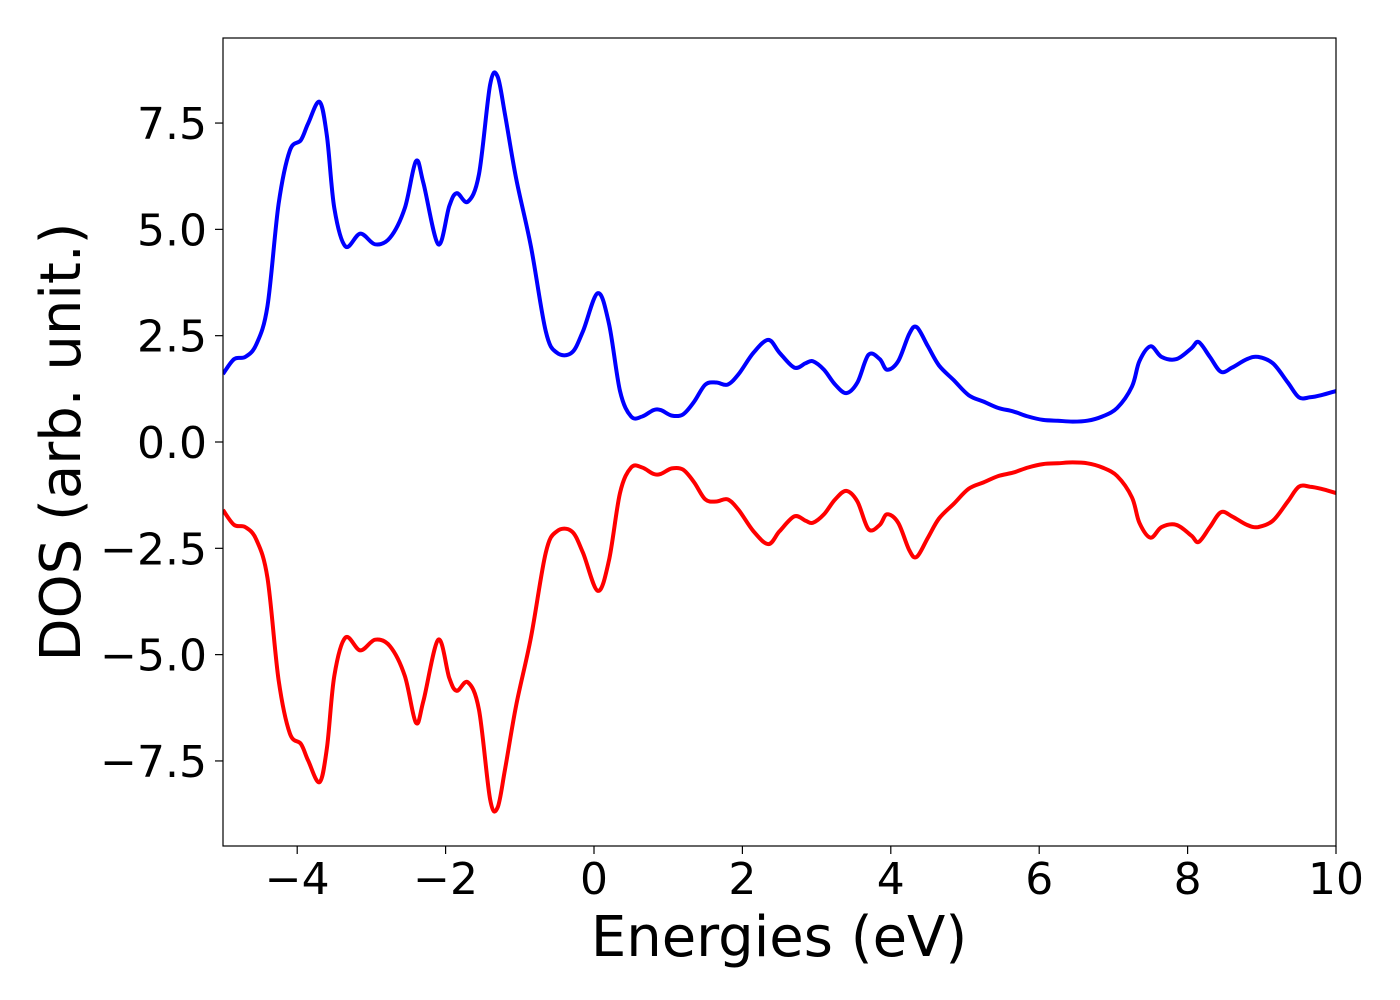  Describe the element at coordinates (594, 879) in the screenshot. I see `x-tick-label: 0` at that location.